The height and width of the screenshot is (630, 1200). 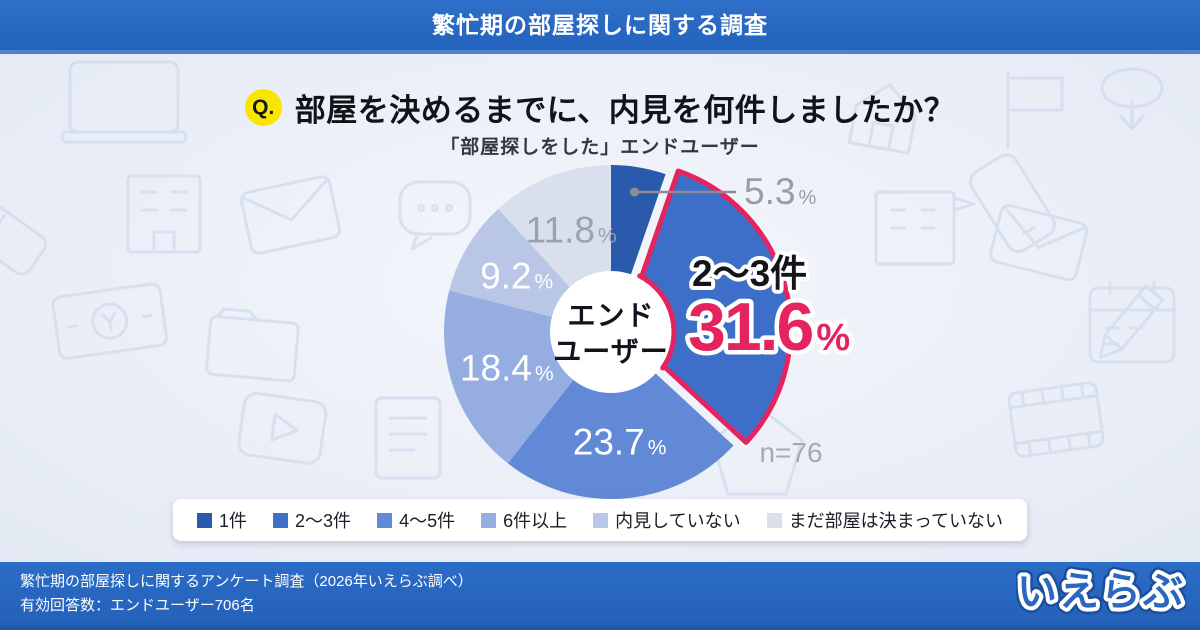 I want to click on brand-logo-svg: いえらぶ いえらぶ いえらぶ, so click(x=1100, y=592).